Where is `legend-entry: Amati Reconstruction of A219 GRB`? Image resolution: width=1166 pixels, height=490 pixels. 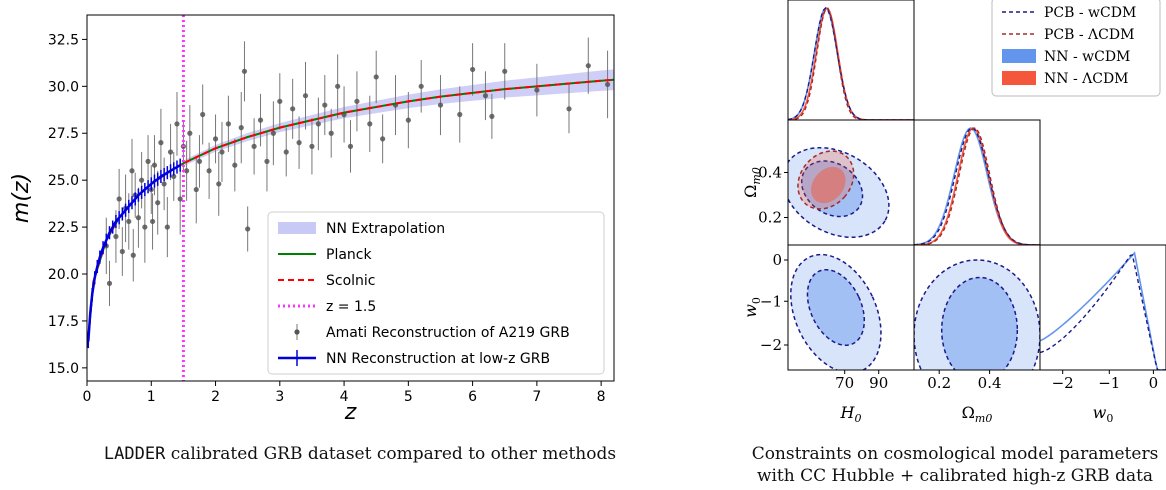 legend-entry: Amati Reconstruction of A219 GRB is located at coordinates (432, 332).